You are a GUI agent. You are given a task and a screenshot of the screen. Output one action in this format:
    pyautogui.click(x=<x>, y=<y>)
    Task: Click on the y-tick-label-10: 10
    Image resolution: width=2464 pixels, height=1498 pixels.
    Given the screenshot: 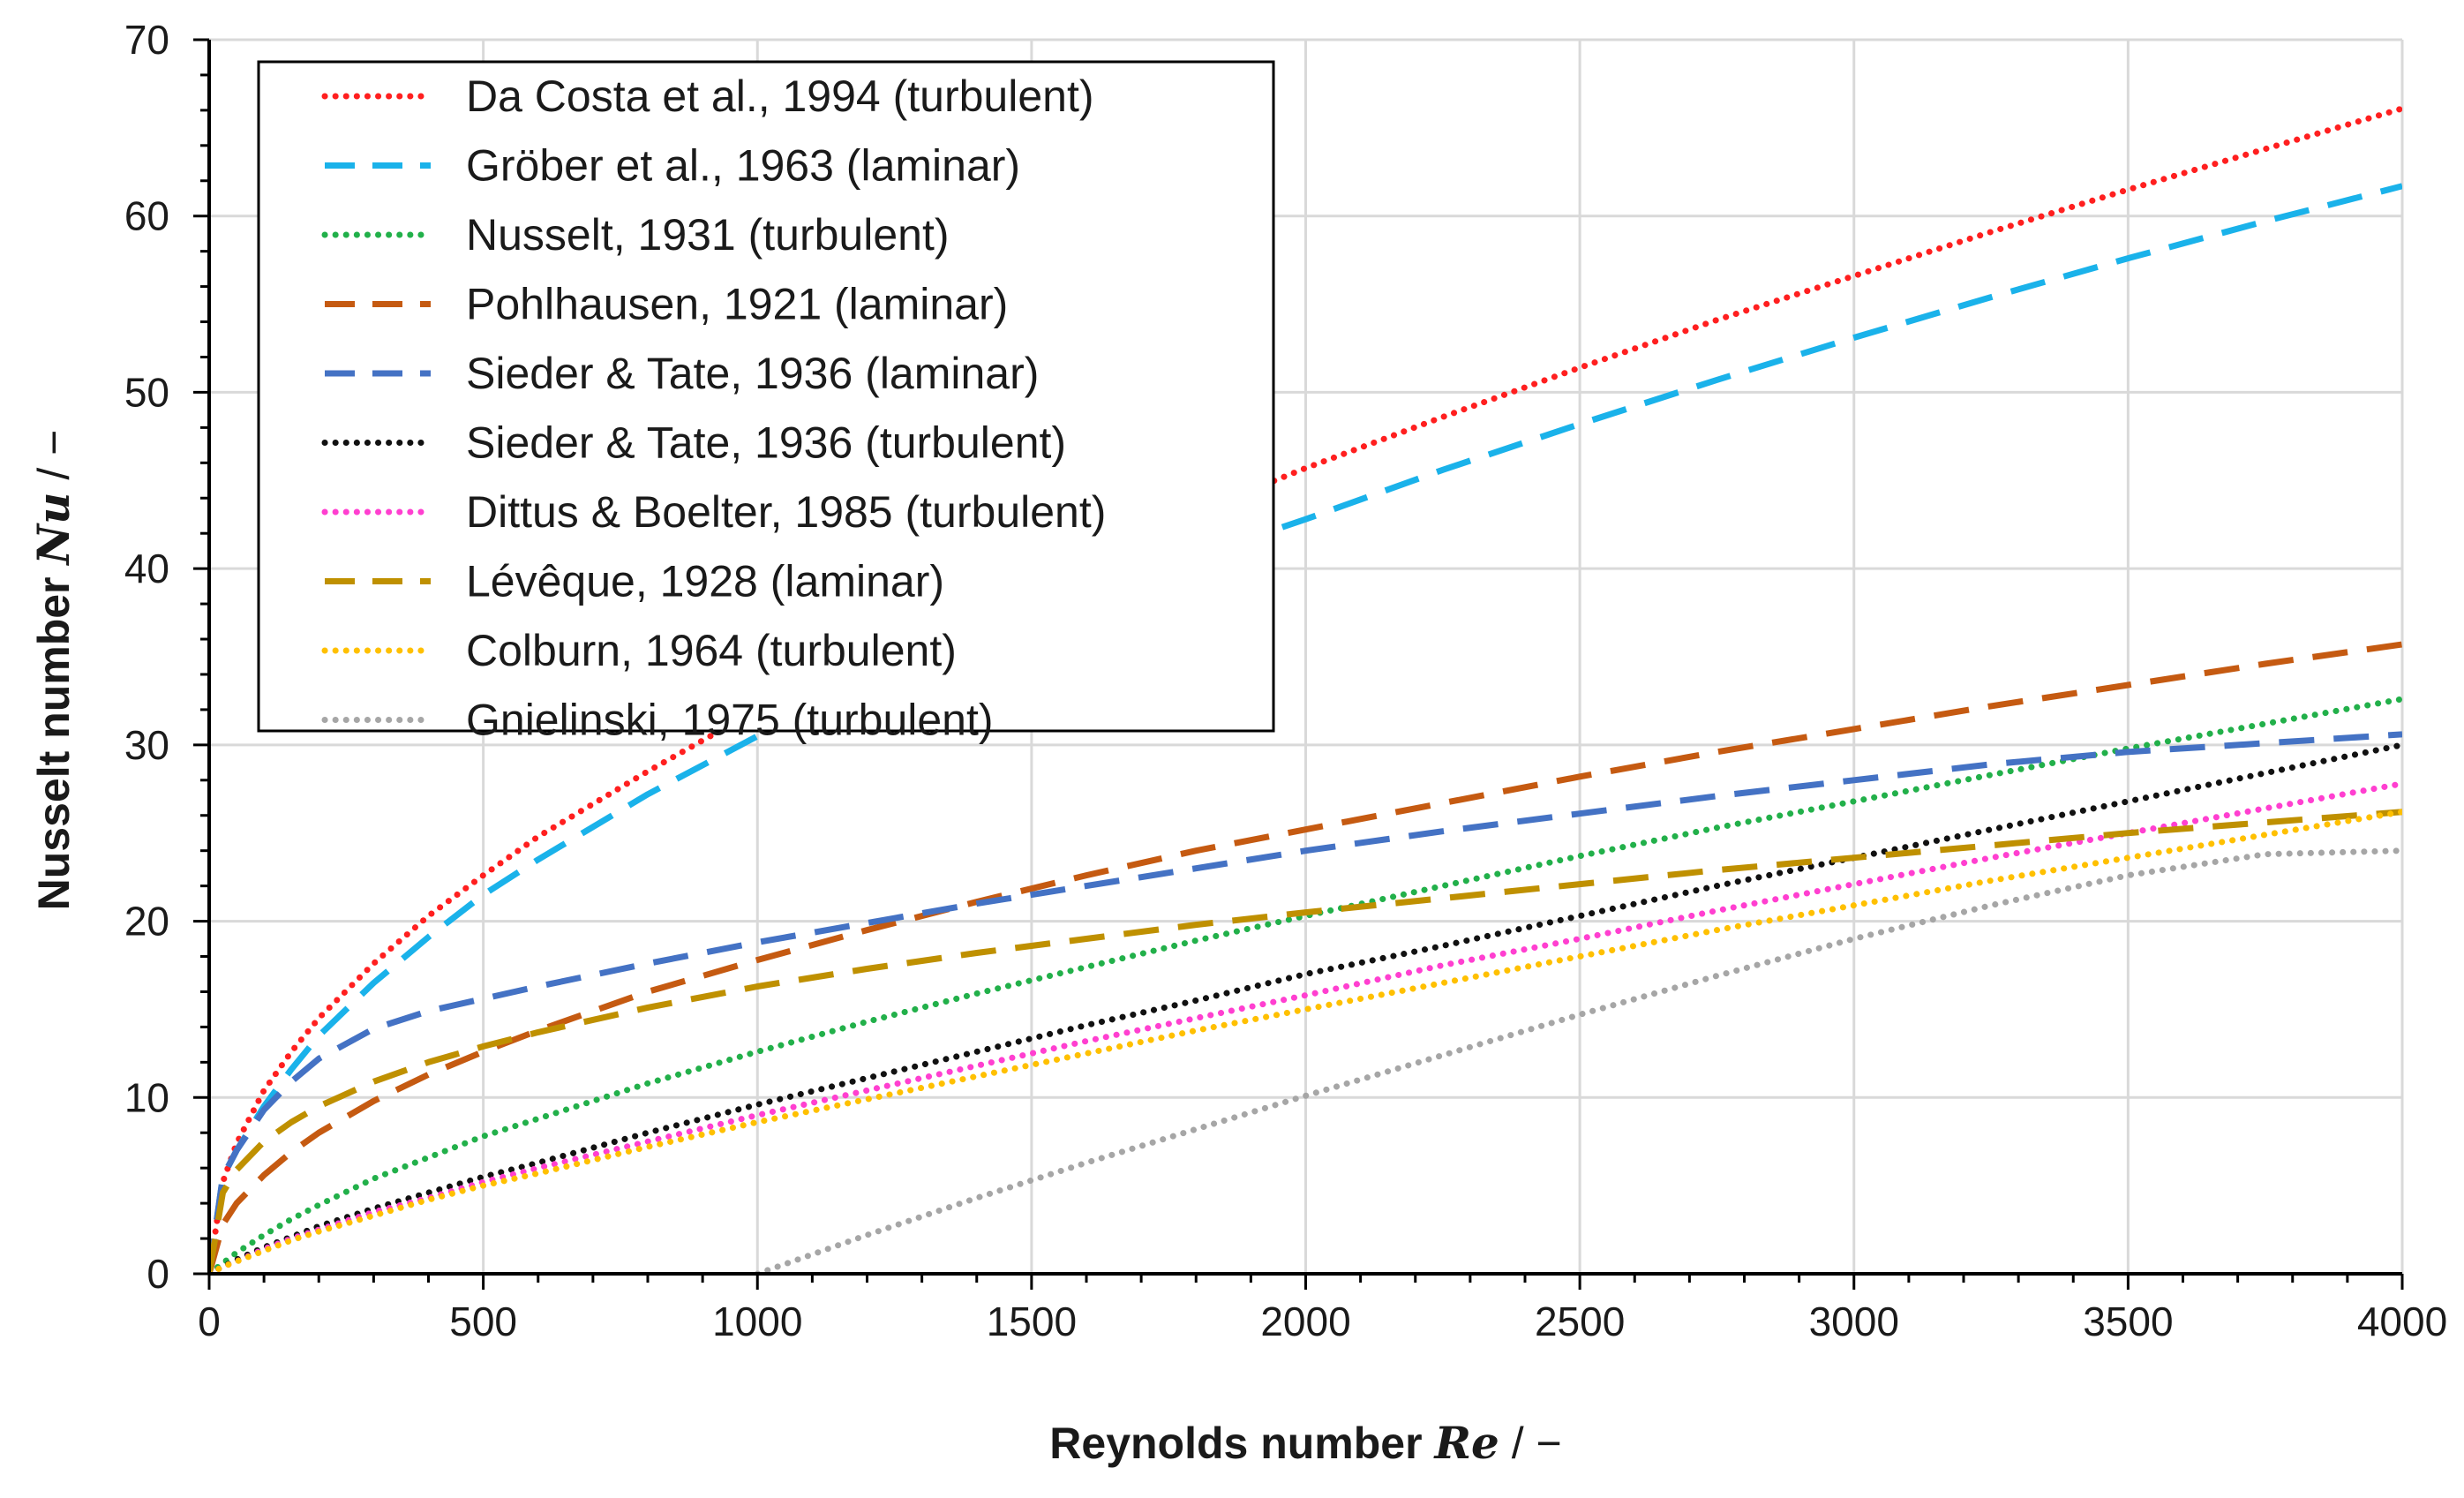 What is the action you would take?
    pyautogui.click(x=147, y=1097)
    